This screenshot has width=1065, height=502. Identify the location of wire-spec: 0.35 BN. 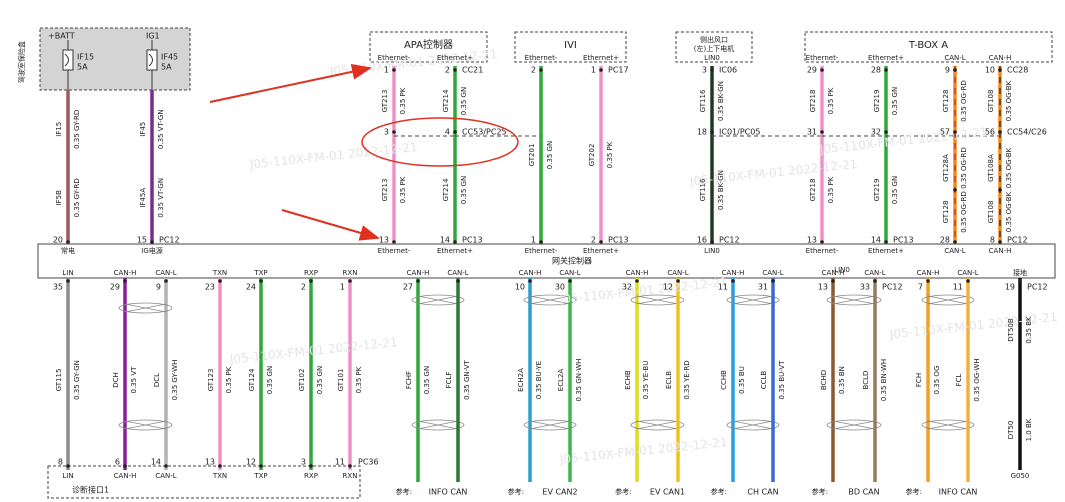
(842, 380).